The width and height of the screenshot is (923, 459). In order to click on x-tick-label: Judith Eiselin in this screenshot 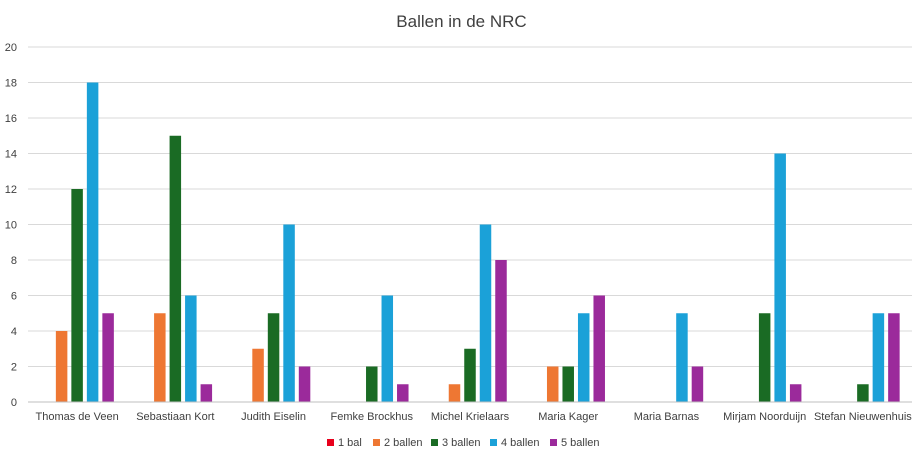, I will do `click(273, 417)`.